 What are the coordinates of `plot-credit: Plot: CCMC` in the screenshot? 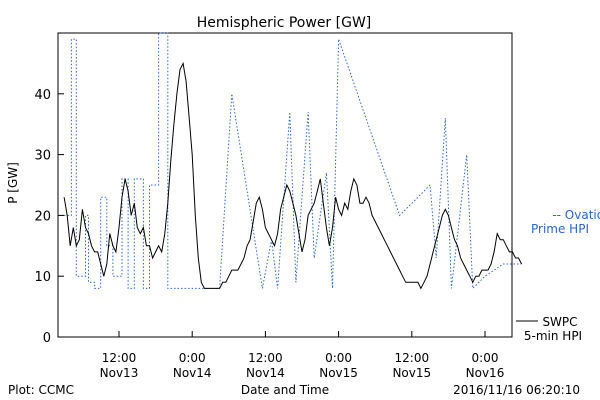 It's located at (41, 390).